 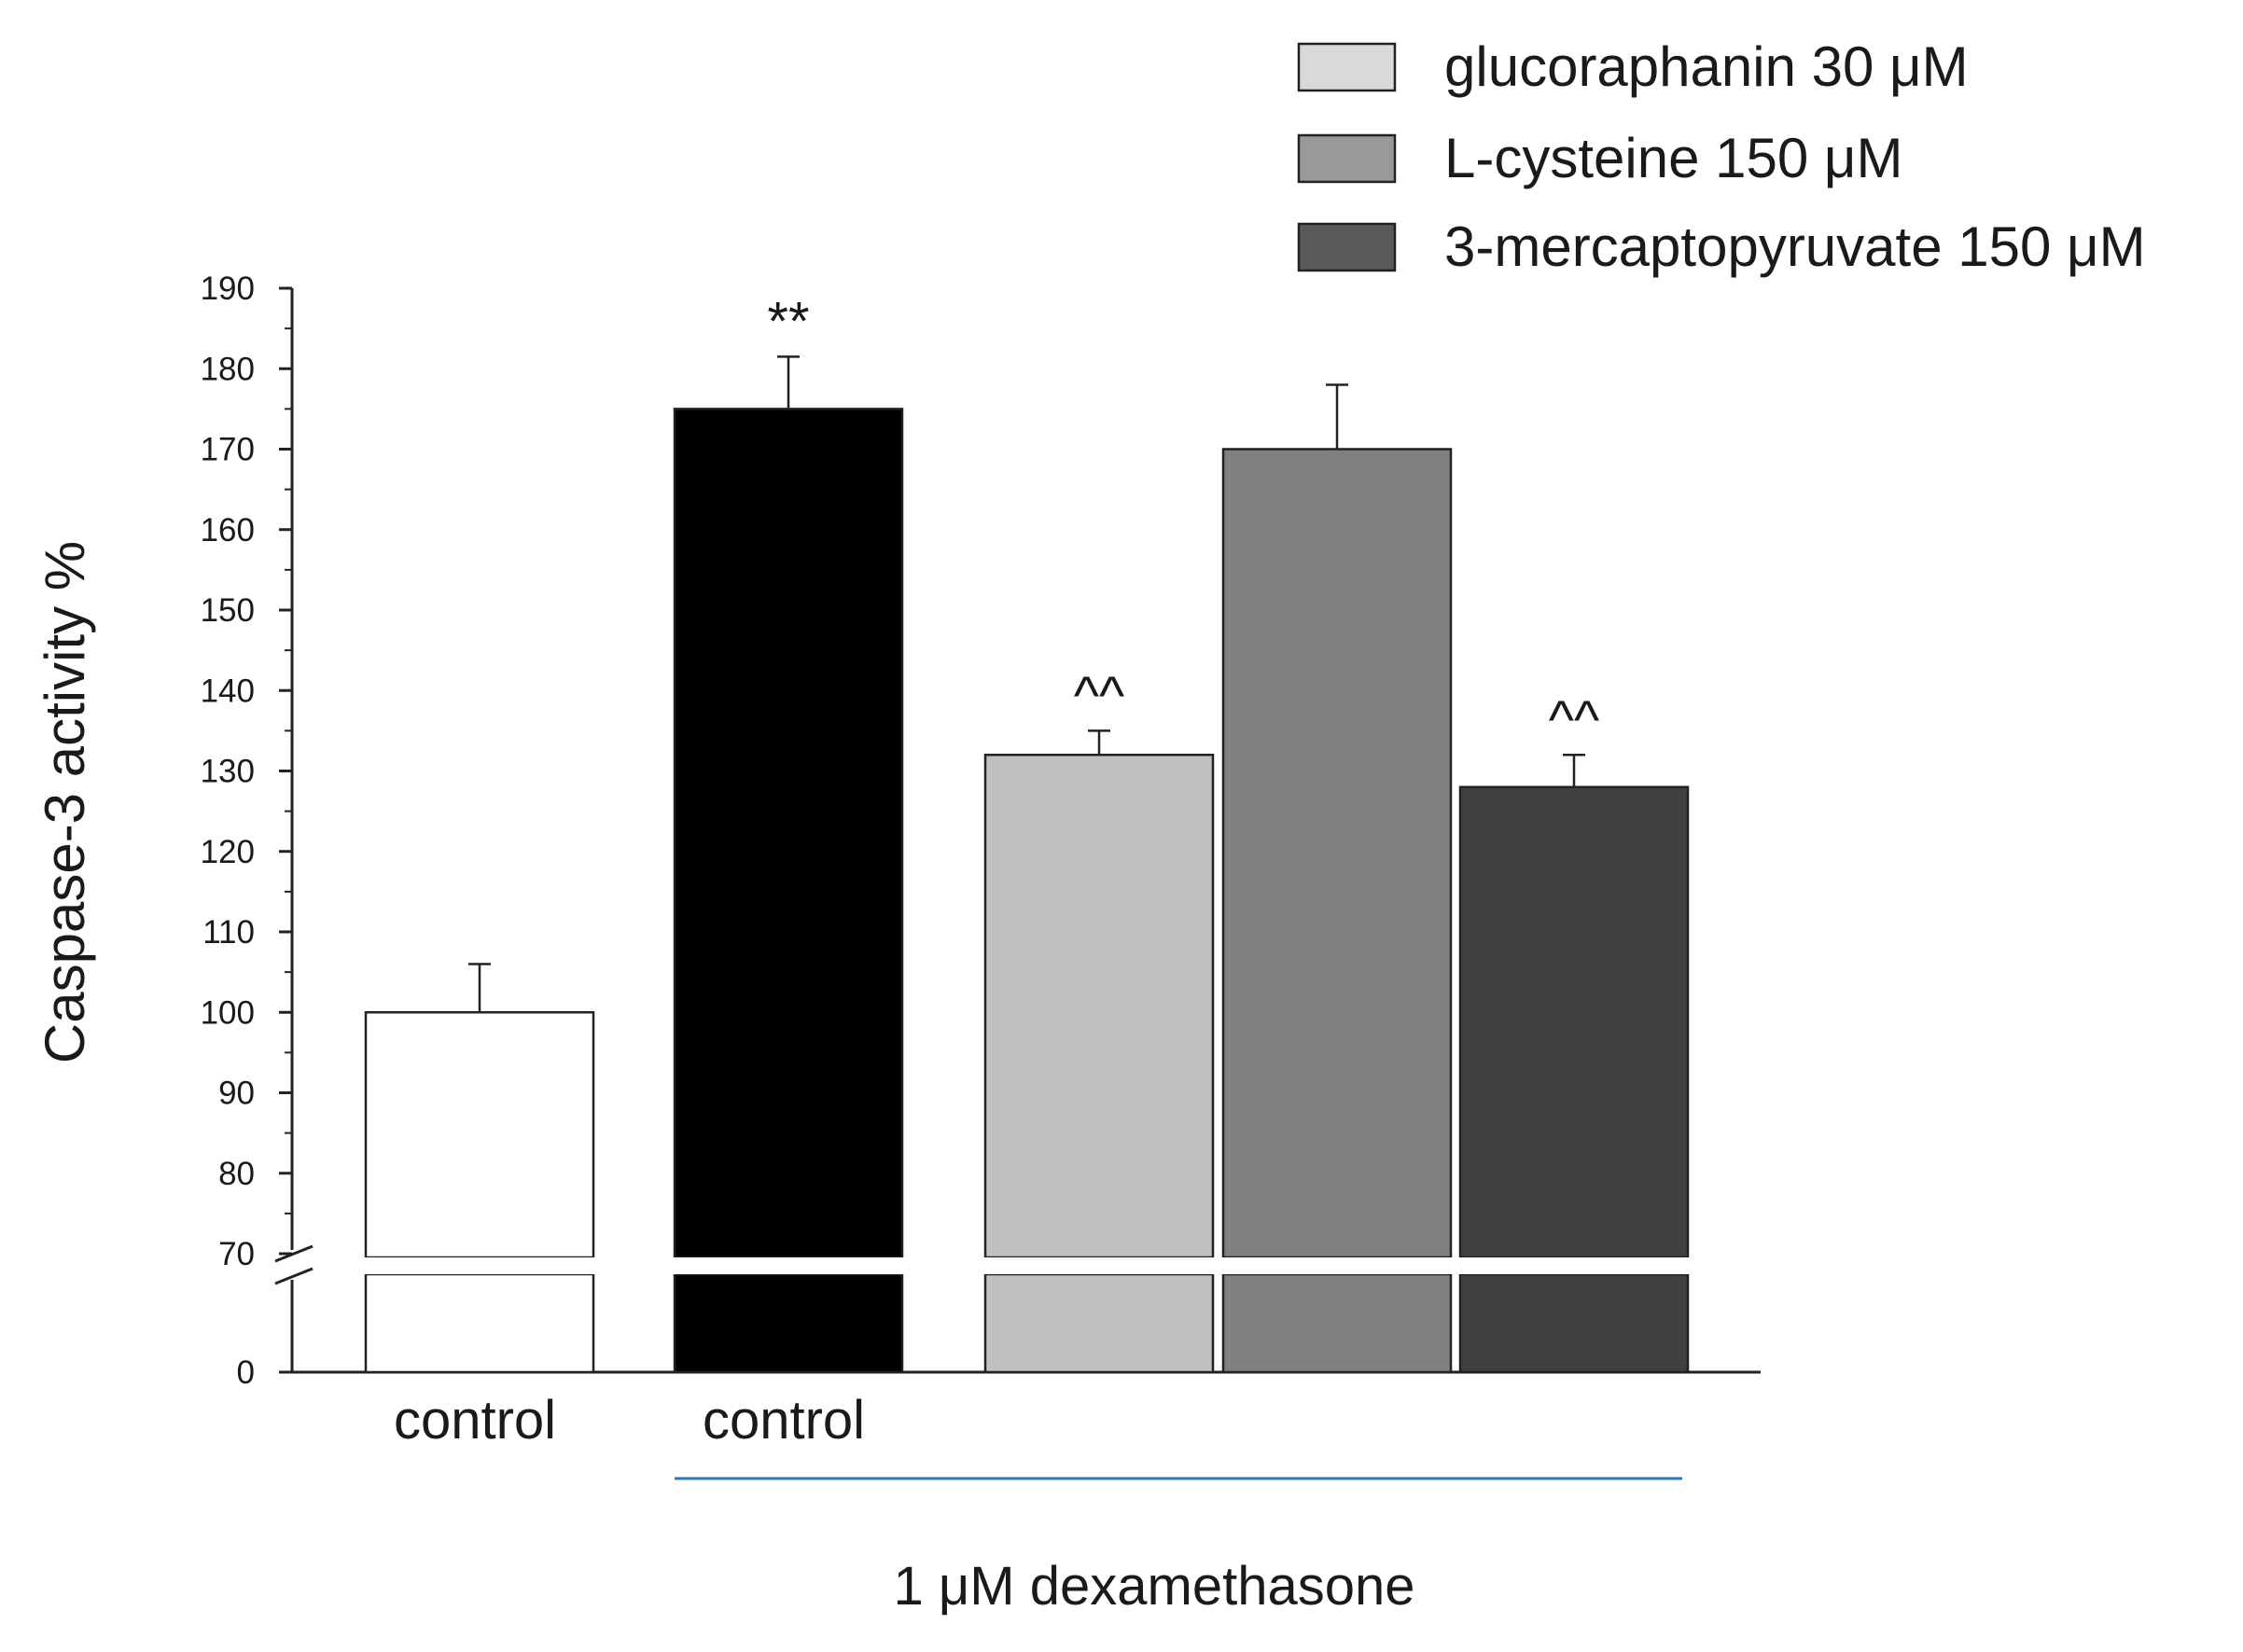 I want to click on y-tick-label-90: 90, so click(x=236, y=1094).